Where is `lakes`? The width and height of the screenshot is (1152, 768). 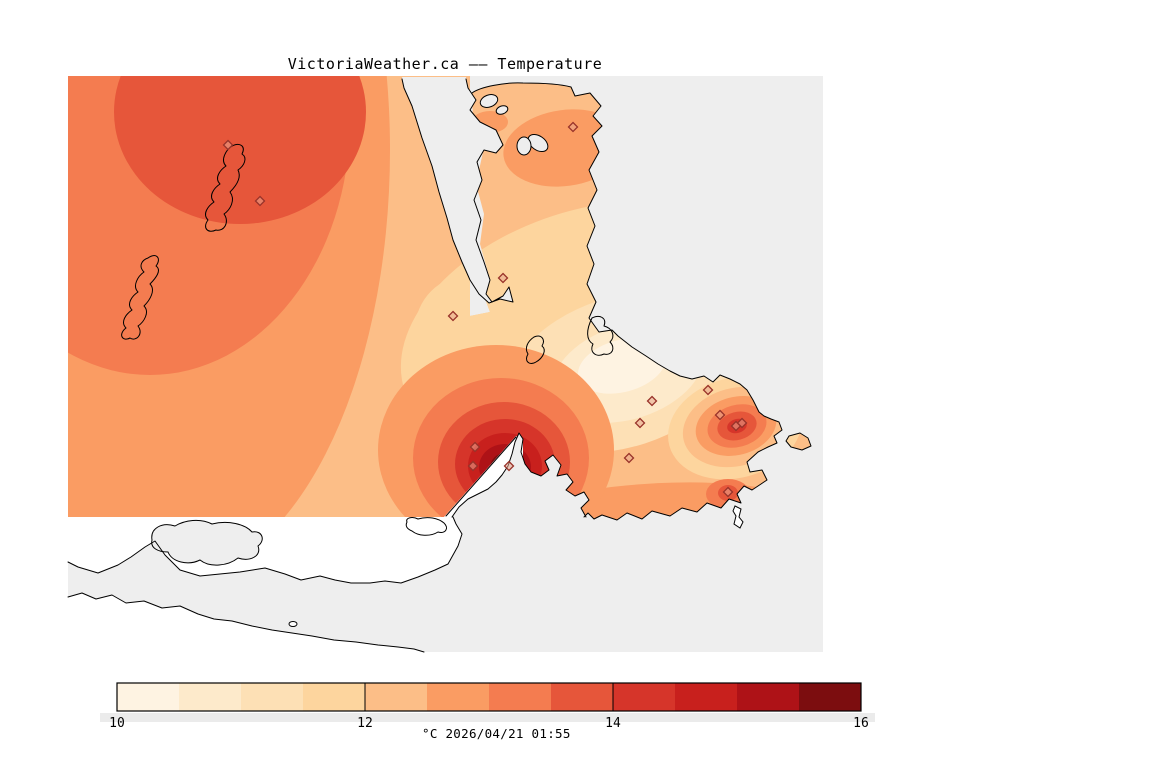 lakes is located at coordinates (367, 253).